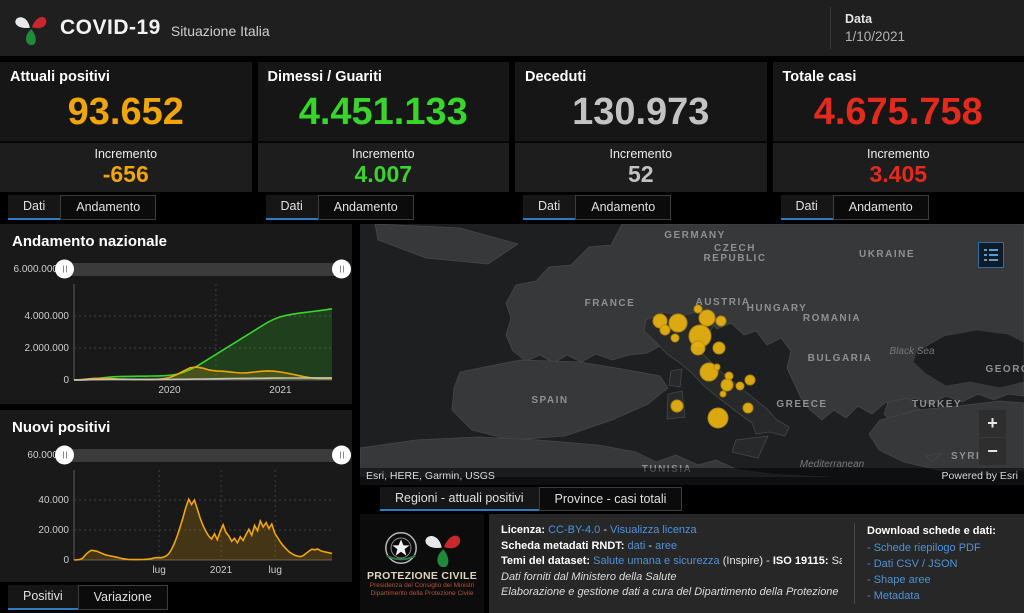 This screenshot has width=1024, height=613. Describe the element at coordinates (656, 561) in the screenshot. I see `theme-salute-link: Salute umana e sicurezza` at that location.